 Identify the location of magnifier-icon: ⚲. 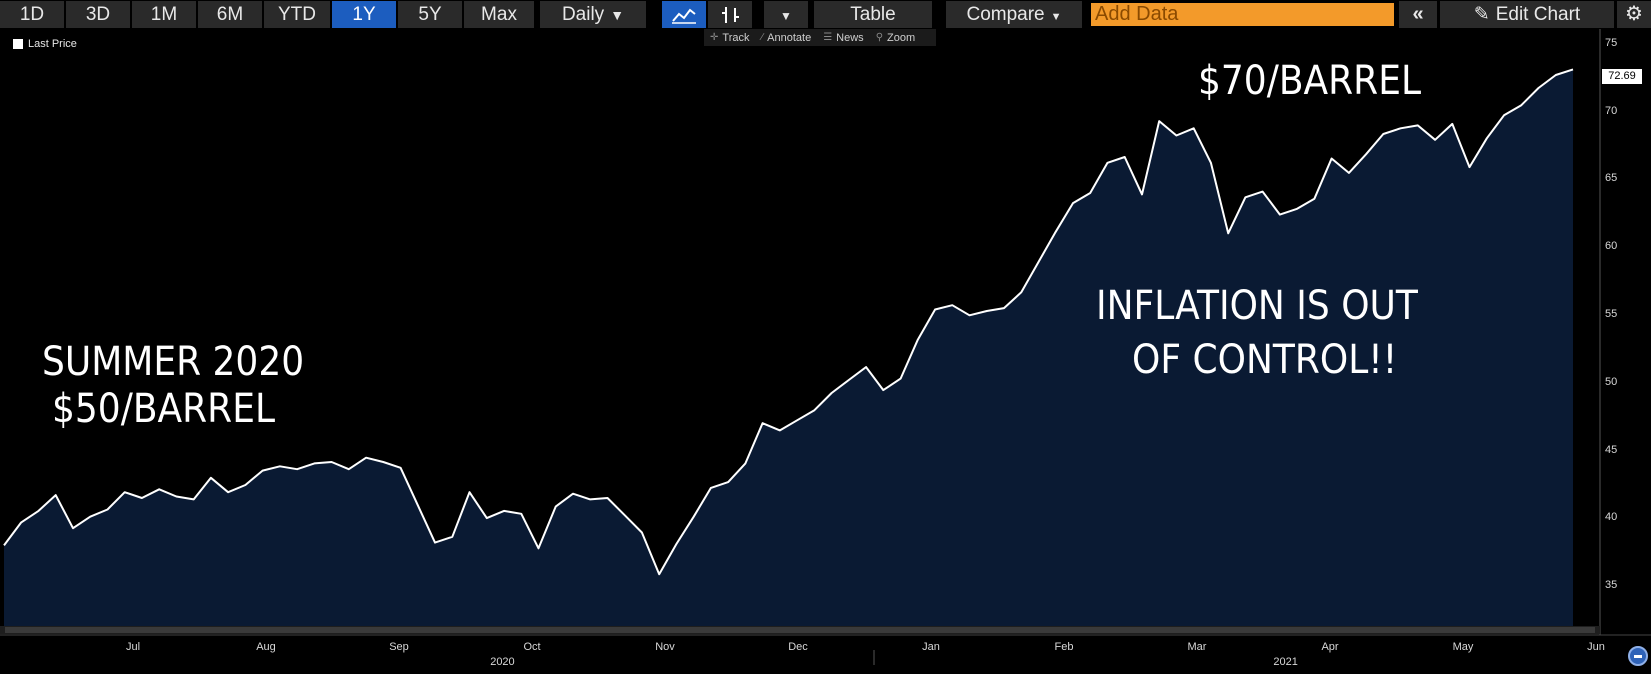
(879, 37).